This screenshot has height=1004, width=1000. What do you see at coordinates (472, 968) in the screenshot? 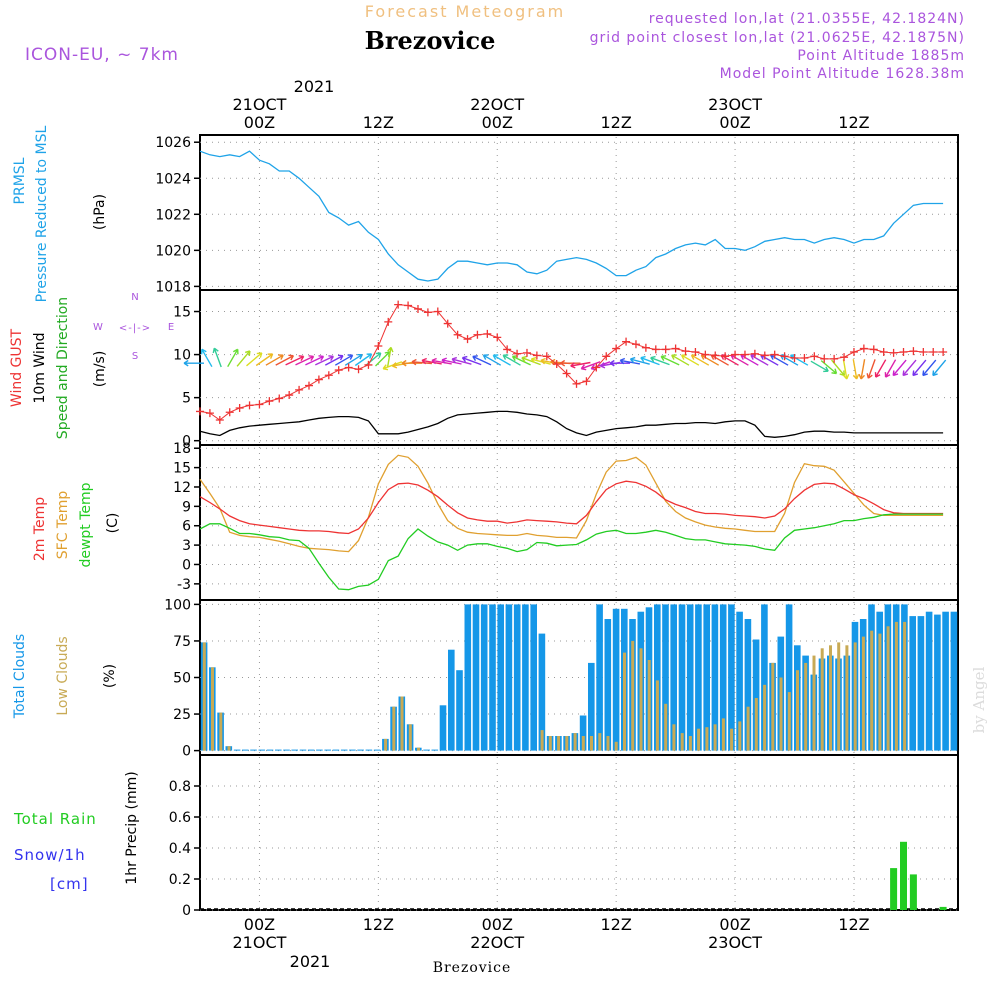
I see `footer-location: Brezovice` at bounding box center [472, 968].